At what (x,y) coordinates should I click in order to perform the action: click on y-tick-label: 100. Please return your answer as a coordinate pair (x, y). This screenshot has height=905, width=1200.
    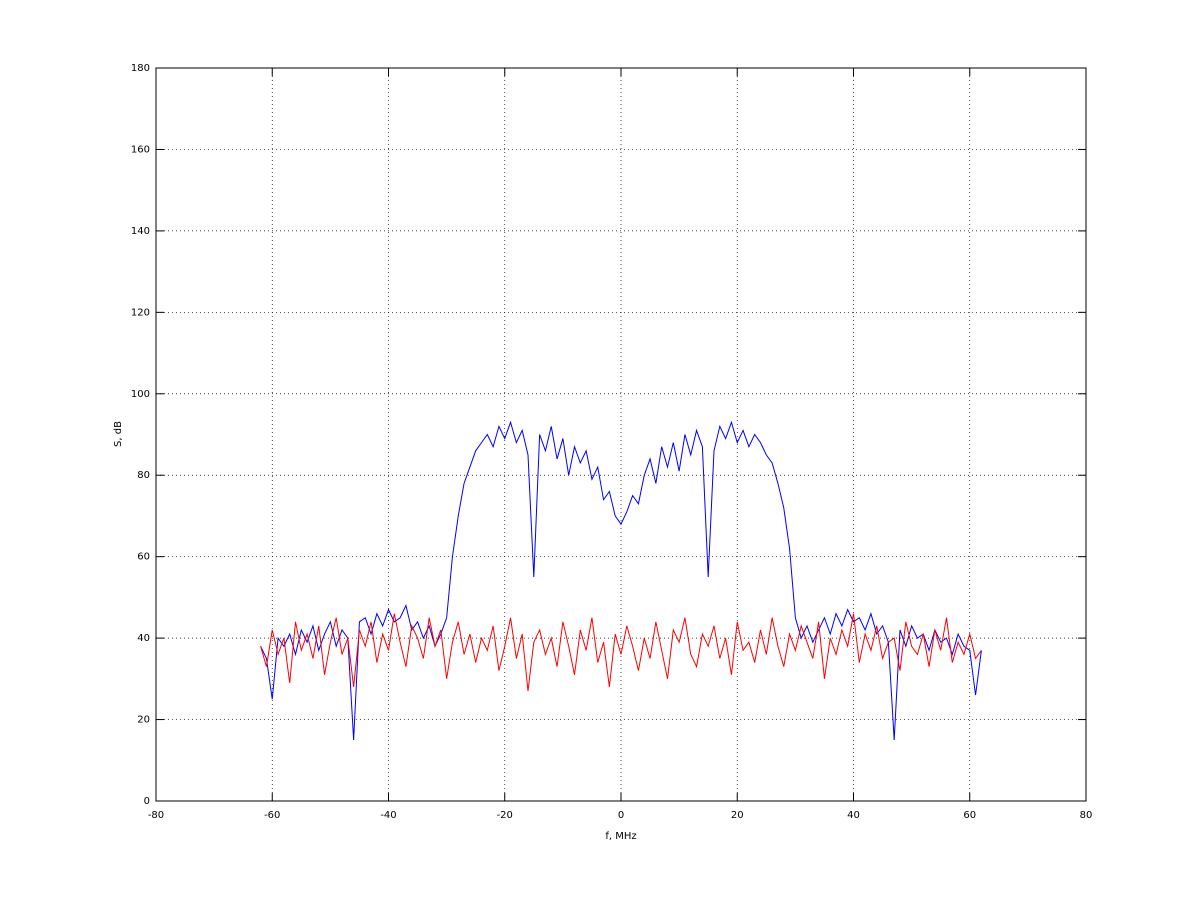
    Looking at the image, I should click on (140, 394).